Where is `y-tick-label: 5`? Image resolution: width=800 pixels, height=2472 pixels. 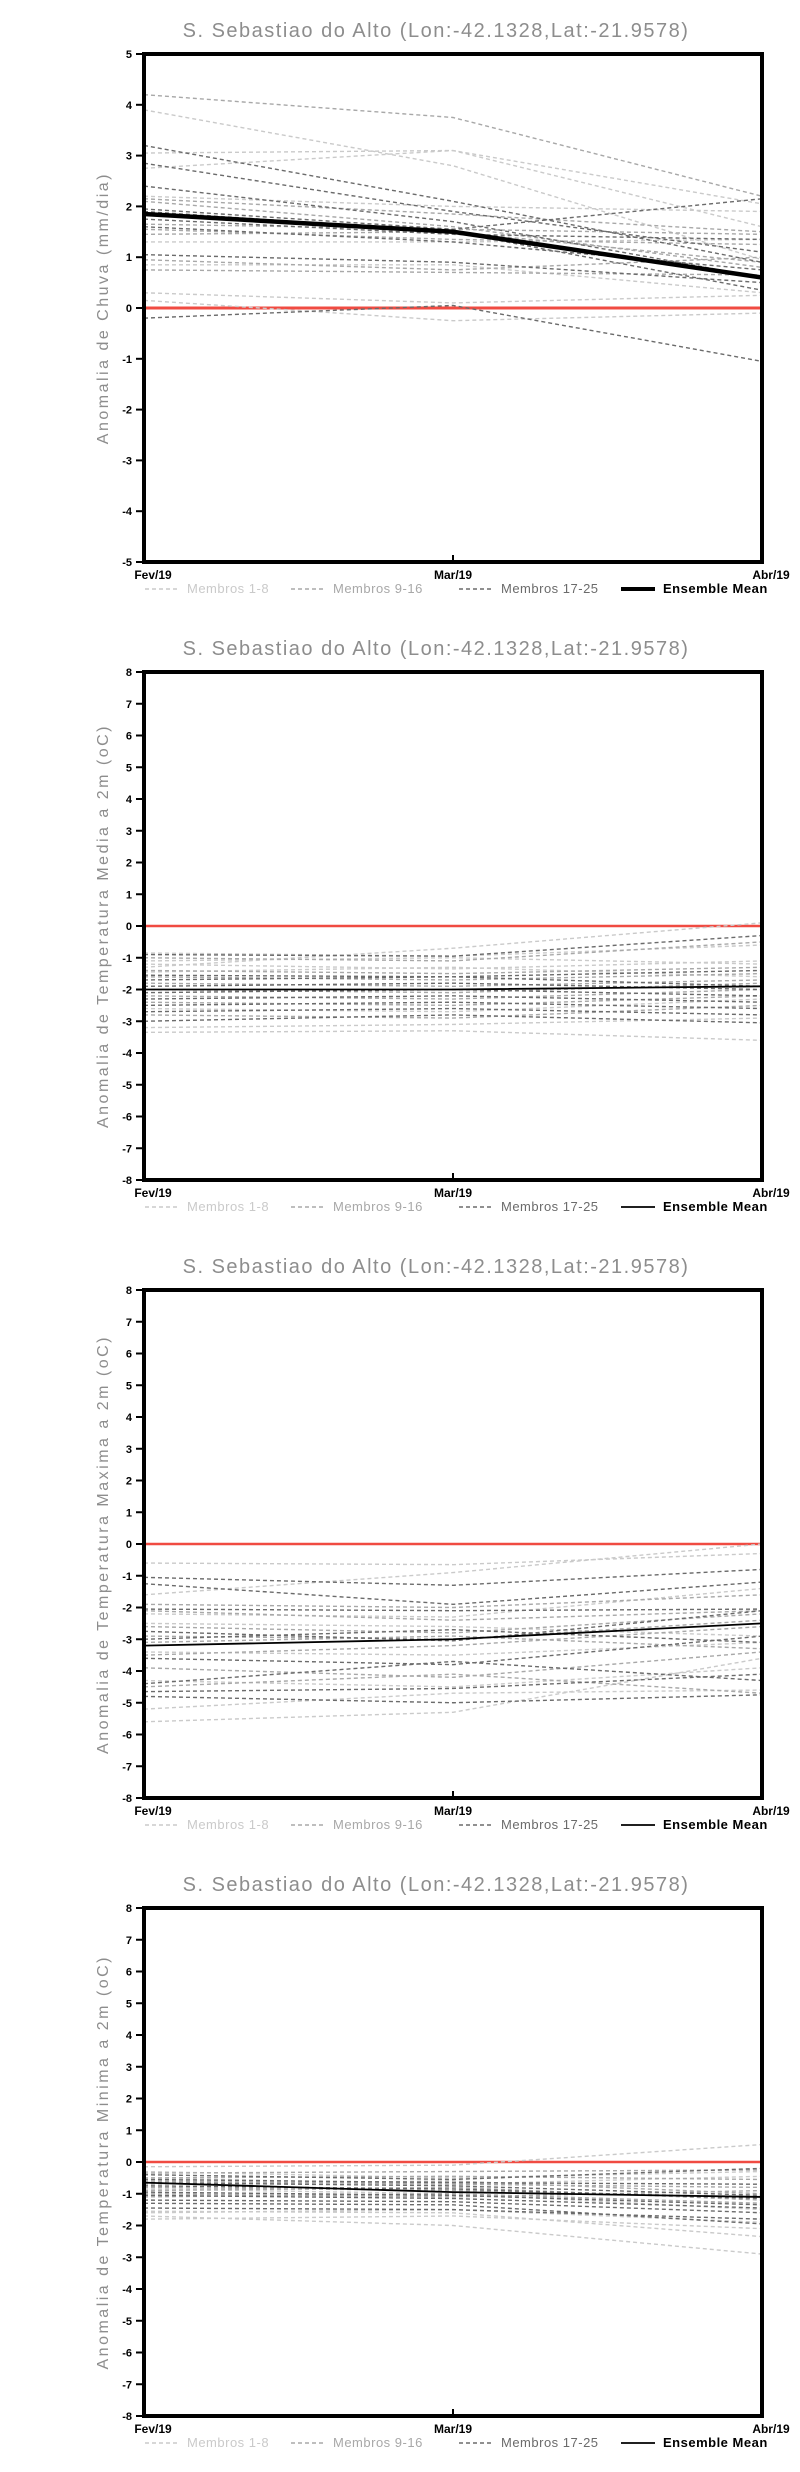
y-tick-label: 5 is located at coordinates (129, 1386).